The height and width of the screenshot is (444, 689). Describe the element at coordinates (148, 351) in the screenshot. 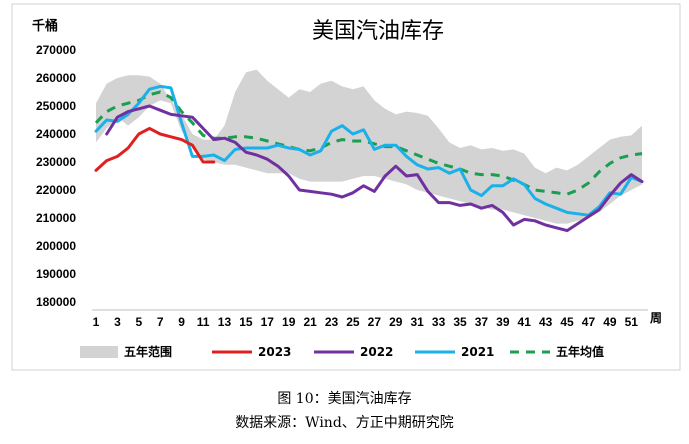

I see `legend-label-range: 五年范围` at that location.